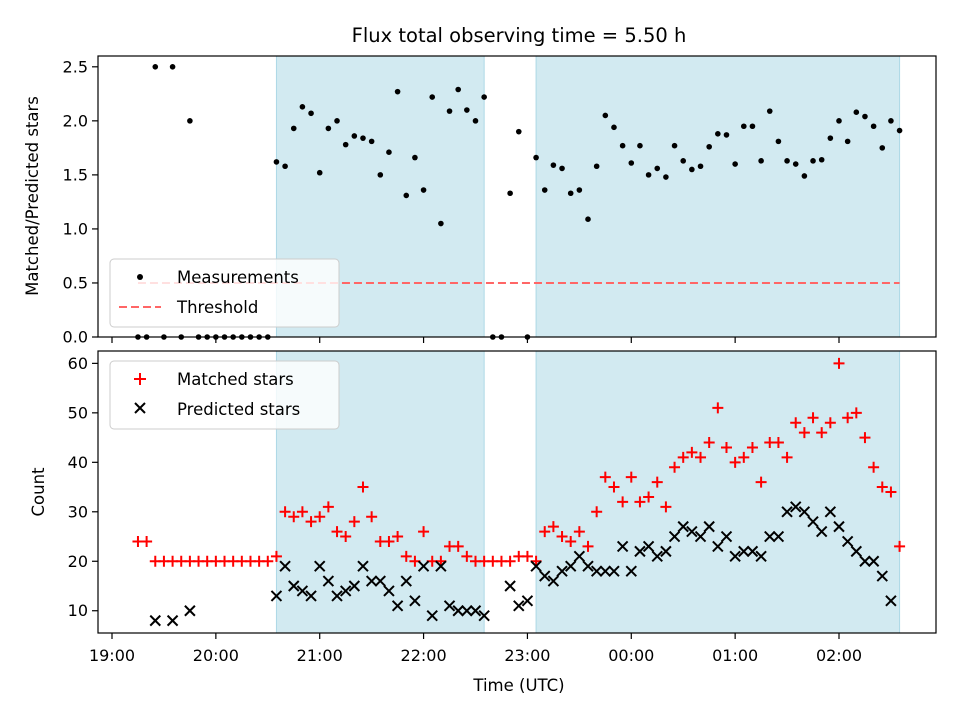 Image resolution: width=960 pixels, height=720 pixels. I want to click on count-y-ticks: 10 20 30 40 50 60, so click(83, 487).